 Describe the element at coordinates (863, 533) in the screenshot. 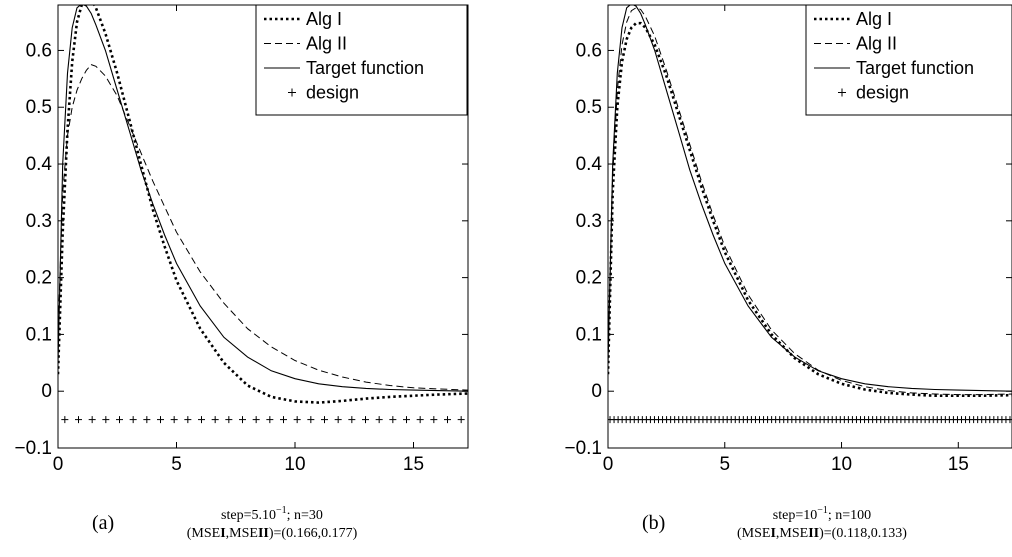

I see `caption-line-2-post: )=(0.118,0.133)` at that location.